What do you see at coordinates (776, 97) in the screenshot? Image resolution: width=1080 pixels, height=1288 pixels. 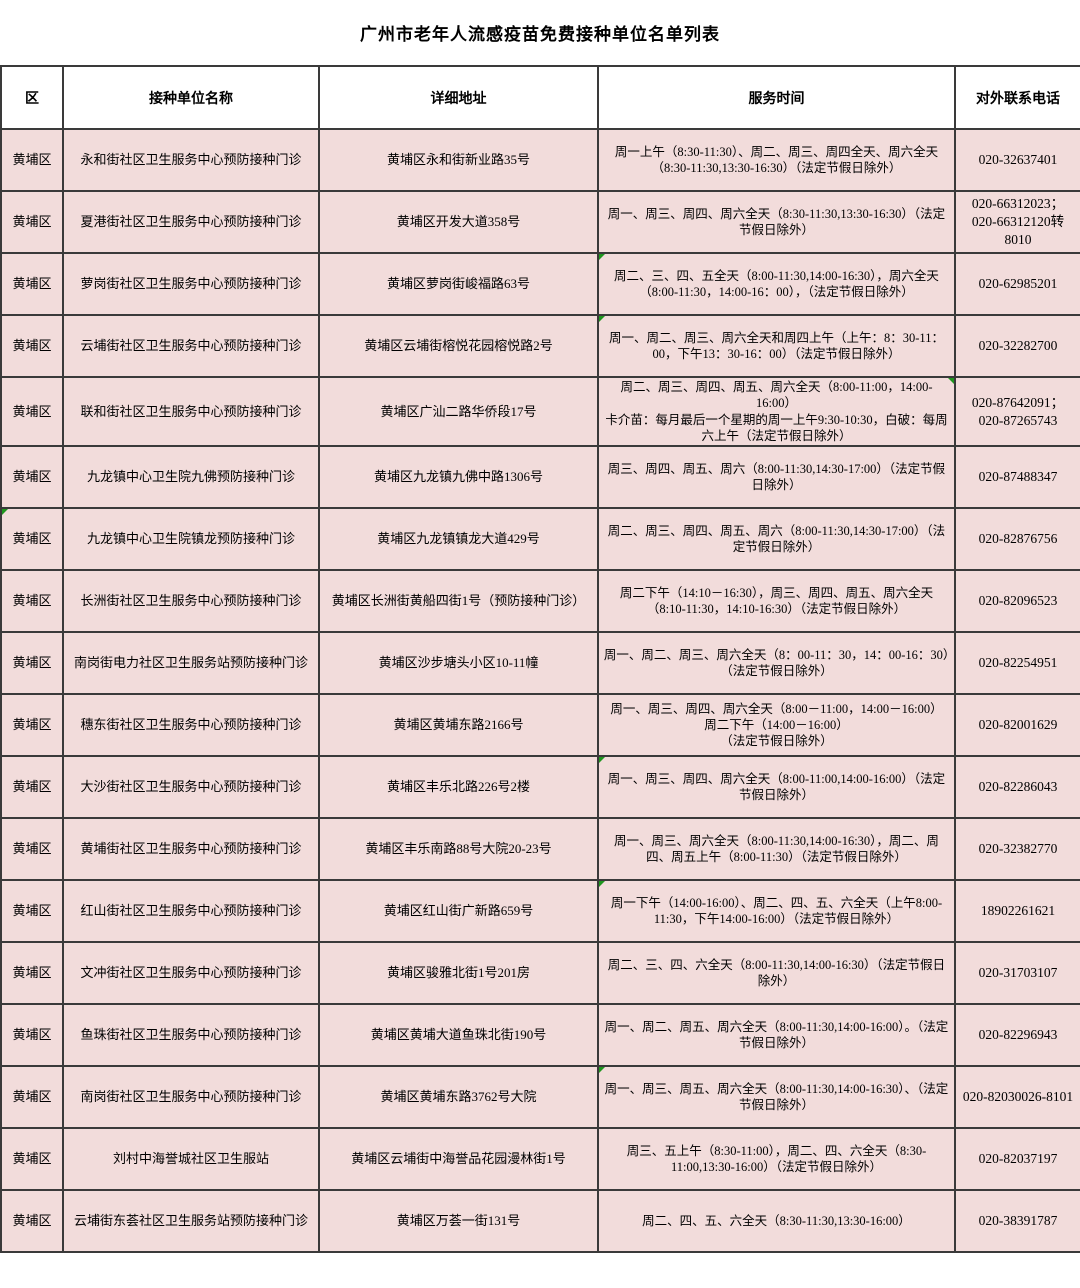 I see `header-service-time: 服务时间` at bounding box center [776, 97].